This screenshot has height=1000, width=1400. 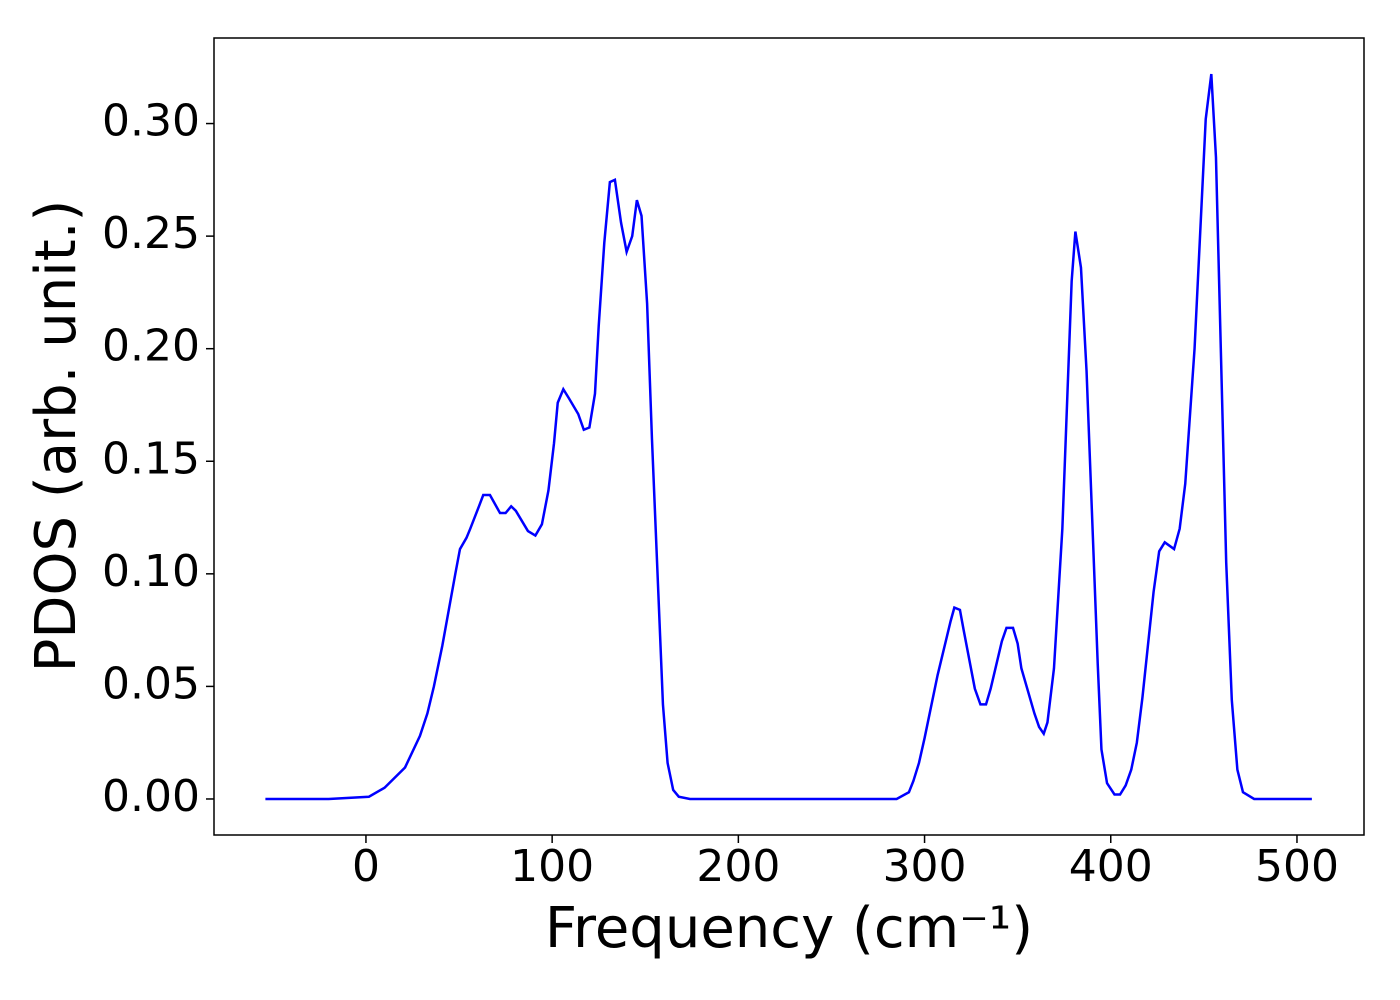 What do you see at coordinates (151, 796) in the screenshot?
I see `y-tick-label: 0.00` at bounding box center [151, 796].